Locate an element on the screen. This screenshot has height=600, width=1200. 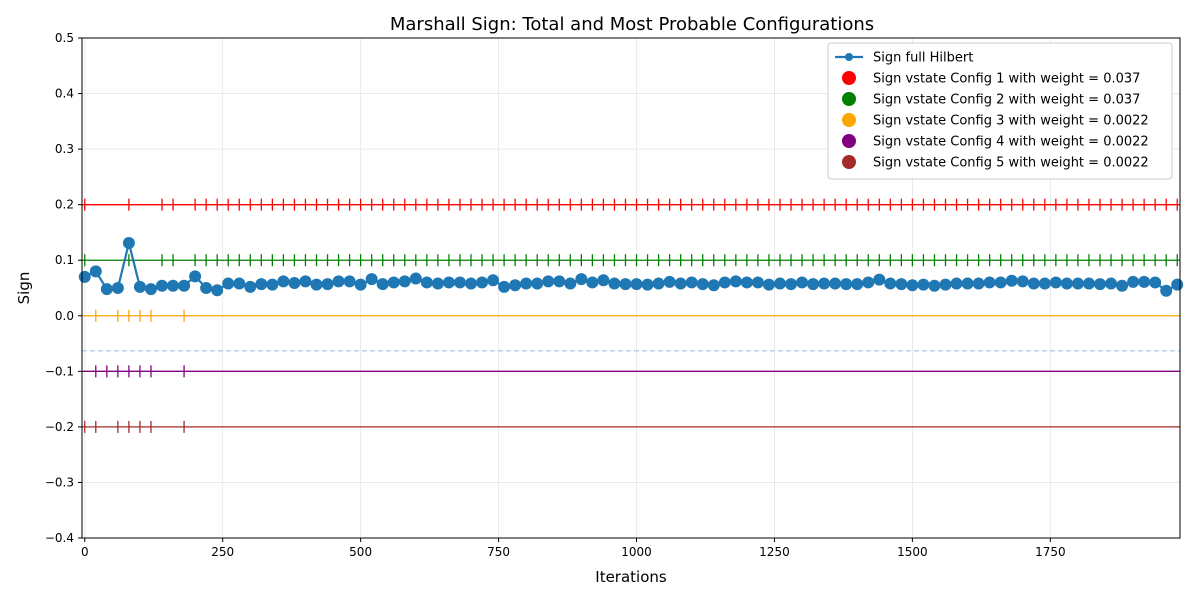
y-axis-label: Sign is located at coordinates (24, 288).